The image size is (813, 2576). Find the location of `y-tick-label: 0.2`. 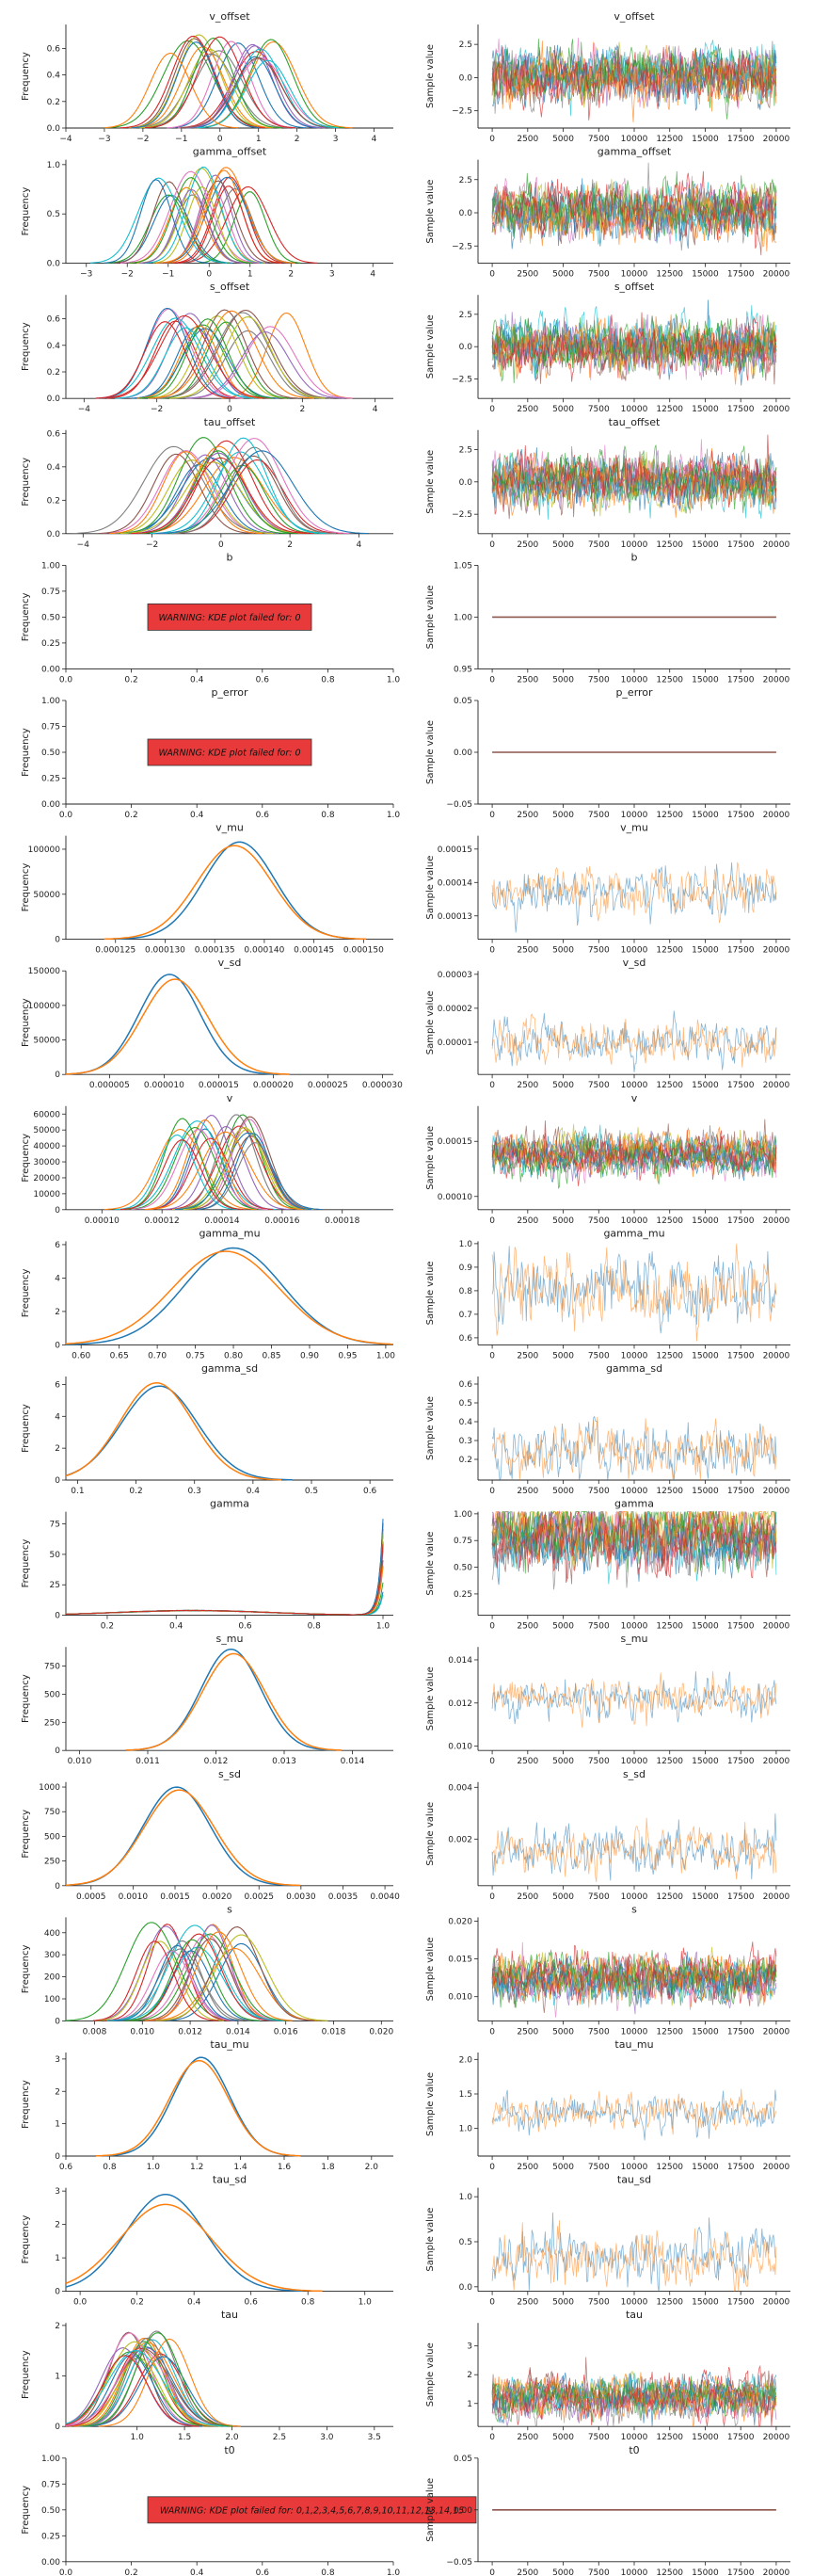

y-tick-label: 0.2 is located at coordinates (53, 102).